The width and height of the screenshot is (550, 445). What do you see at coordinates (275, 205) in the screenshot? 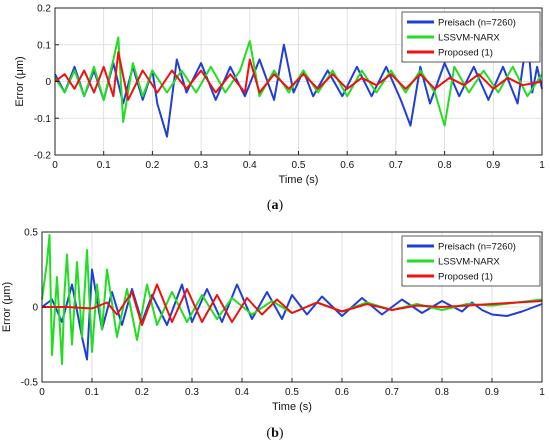
I see `panel-caption: (a)` at bounding box center [275, 205].